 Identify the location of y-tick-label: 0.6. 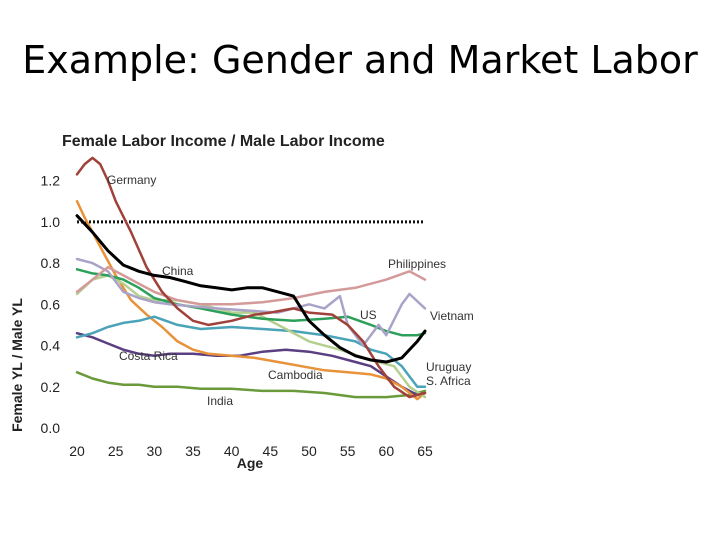
(51, 304).